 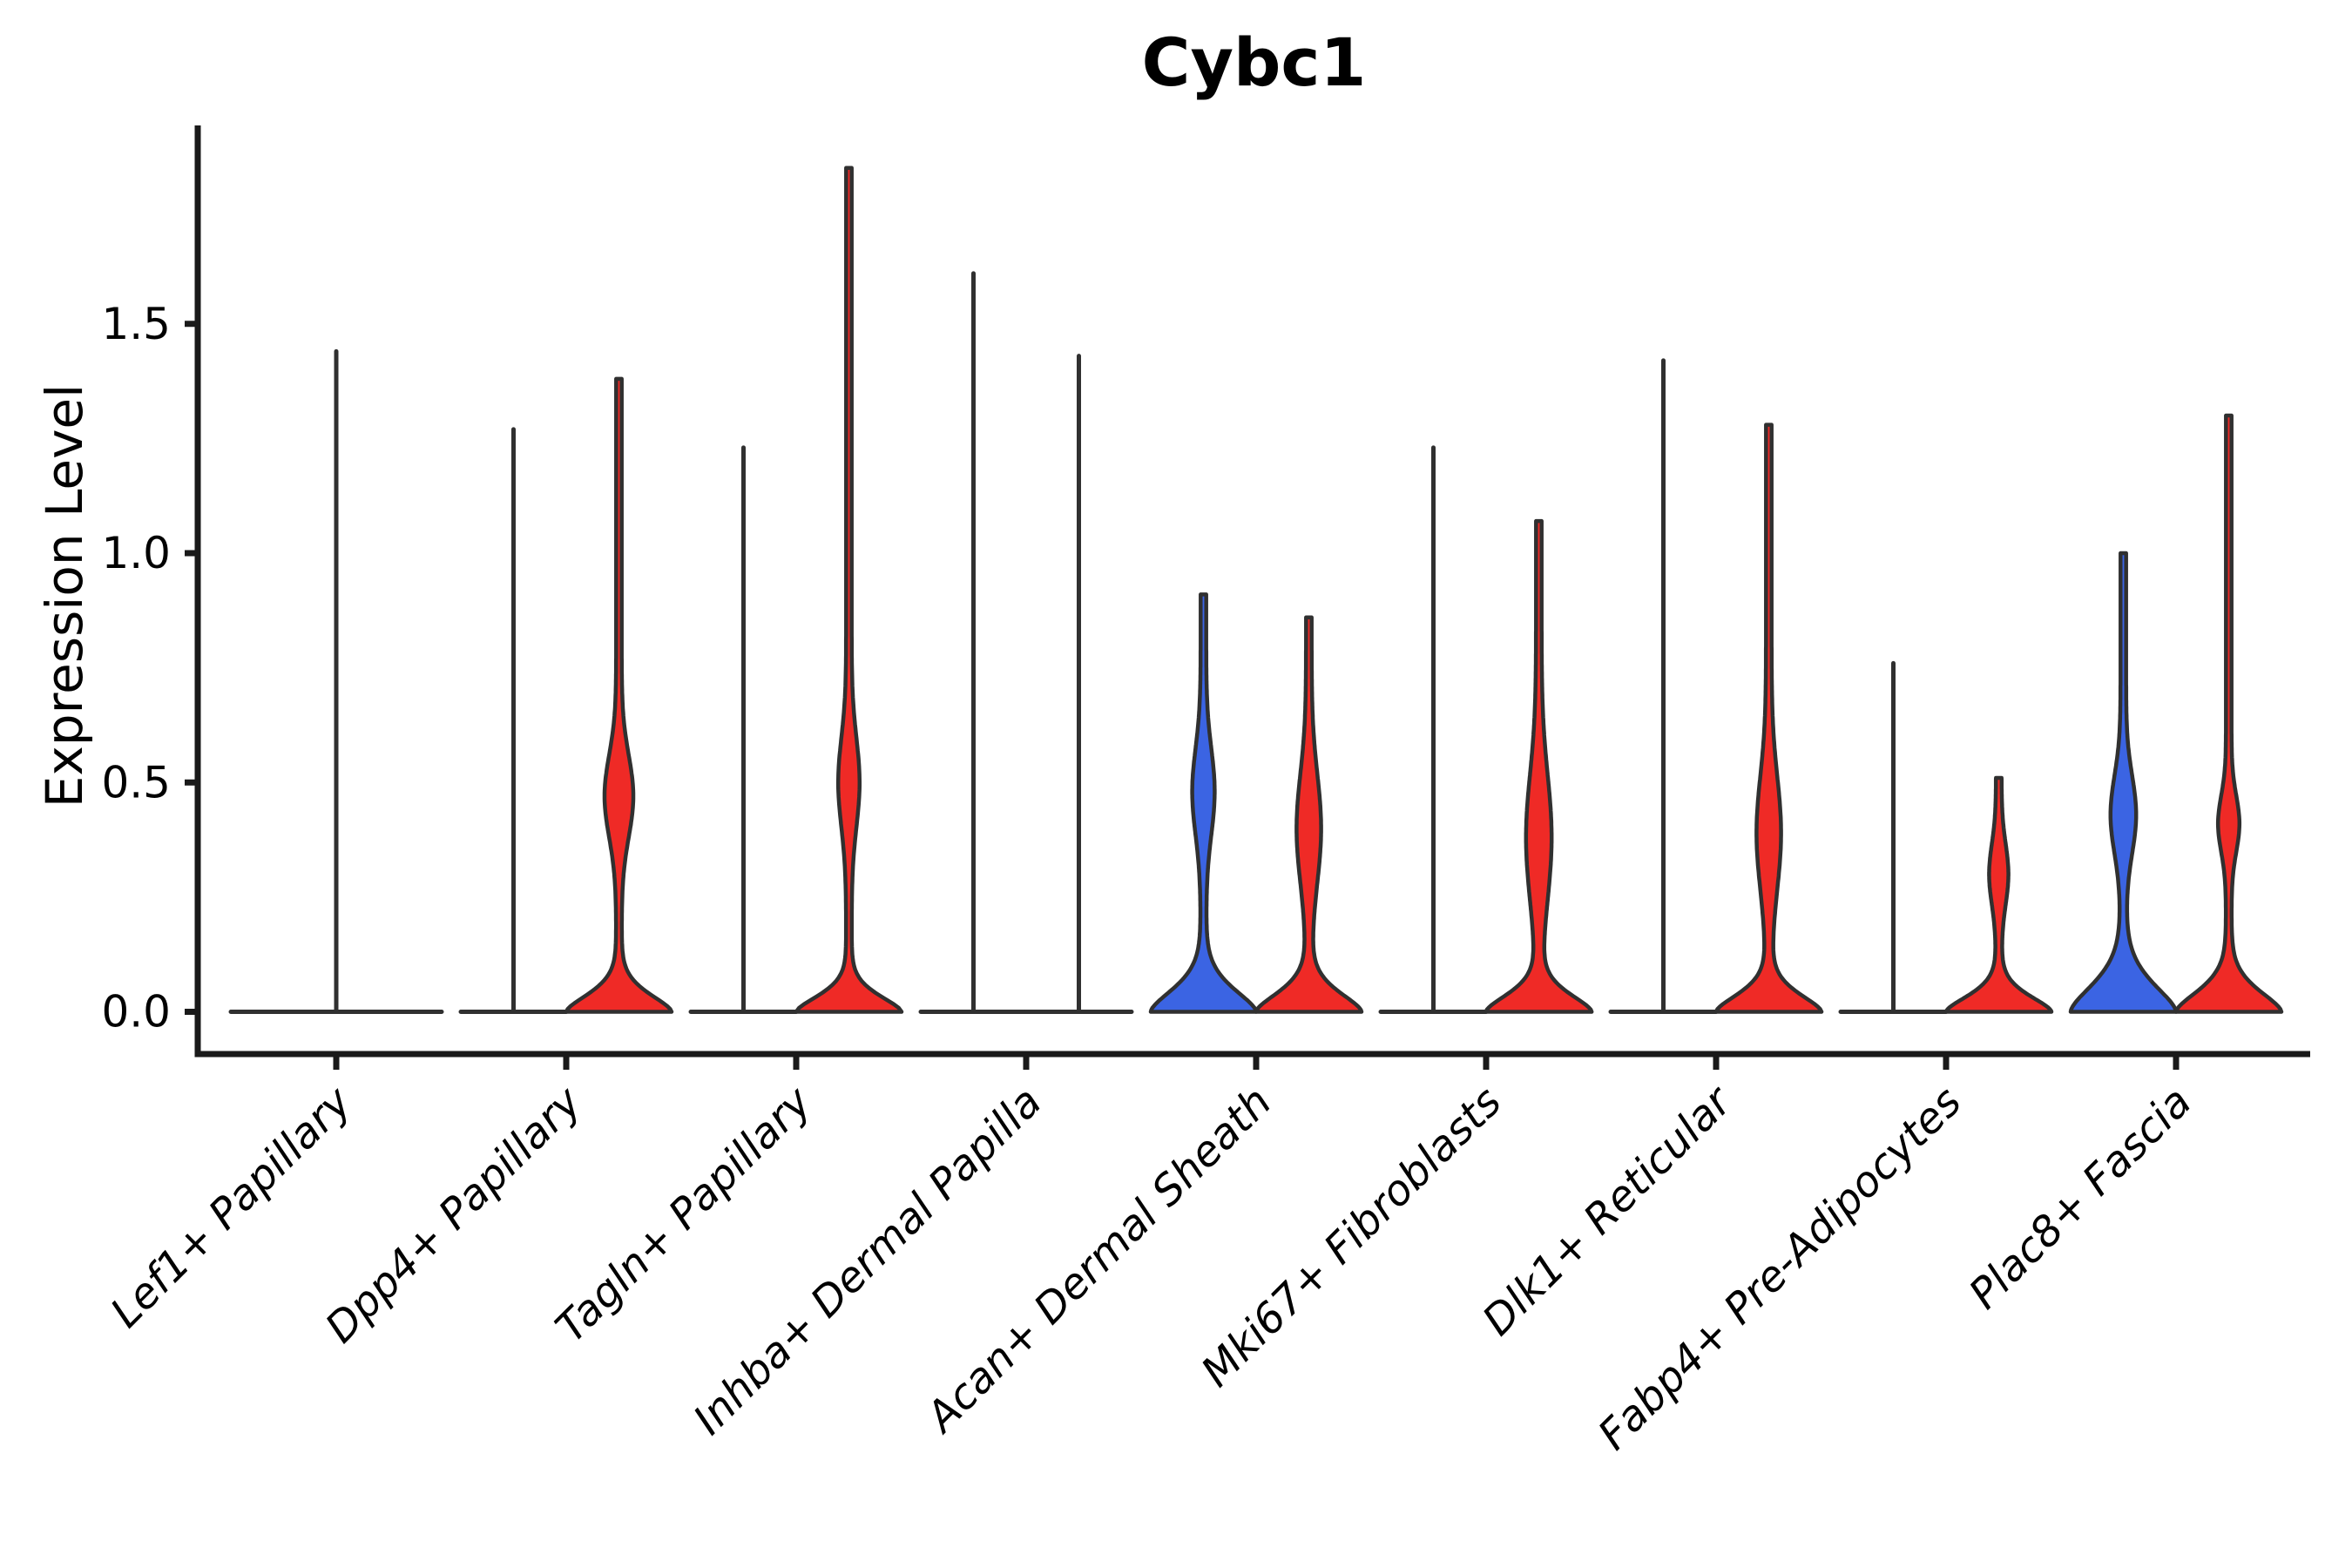 I want to click on violin-mki67-fibroblasts-right, so click(x=1539, y=766).